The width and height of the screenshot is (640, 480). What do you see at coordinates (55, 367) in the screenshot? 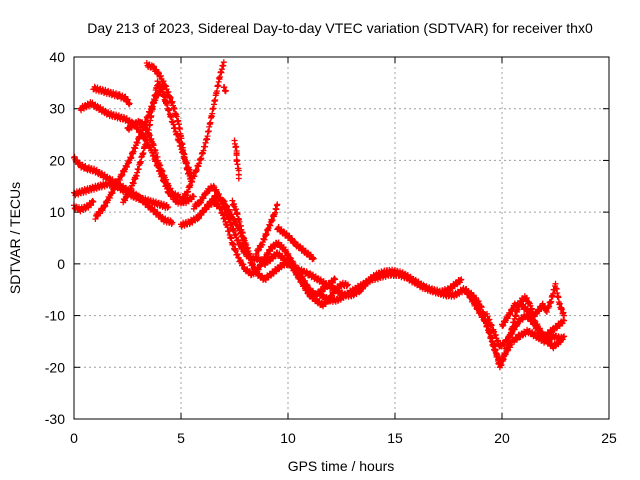
I see `y-tick-label: -20` at bounding box center [55, 367].